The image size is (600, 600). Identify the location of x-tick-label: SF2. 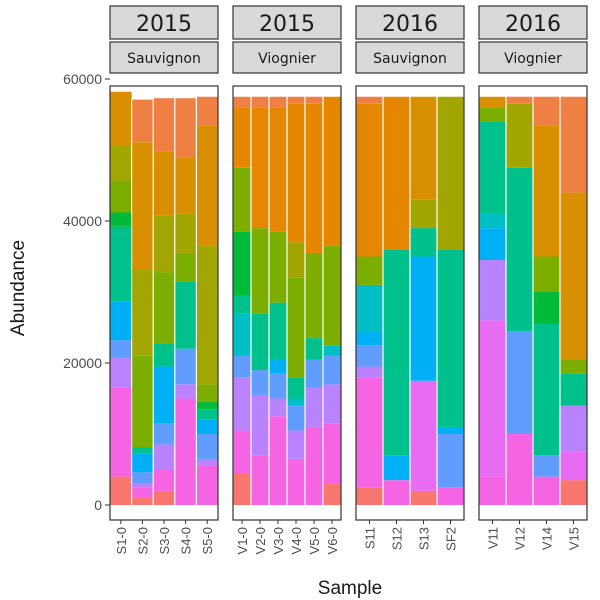
(451, 539).